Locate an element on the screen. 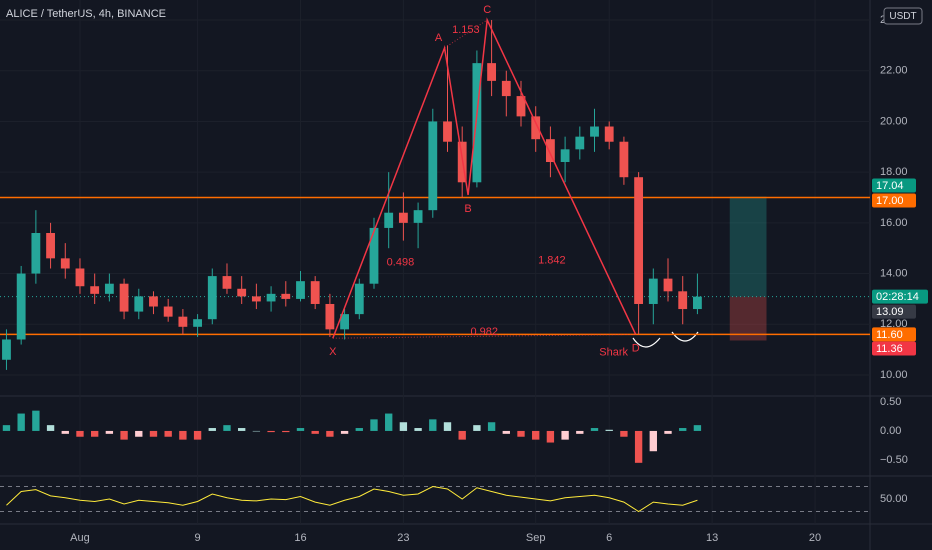 The image size is (932, 550). y-tick-label: 0.00 is located at coordinates (890, 431).